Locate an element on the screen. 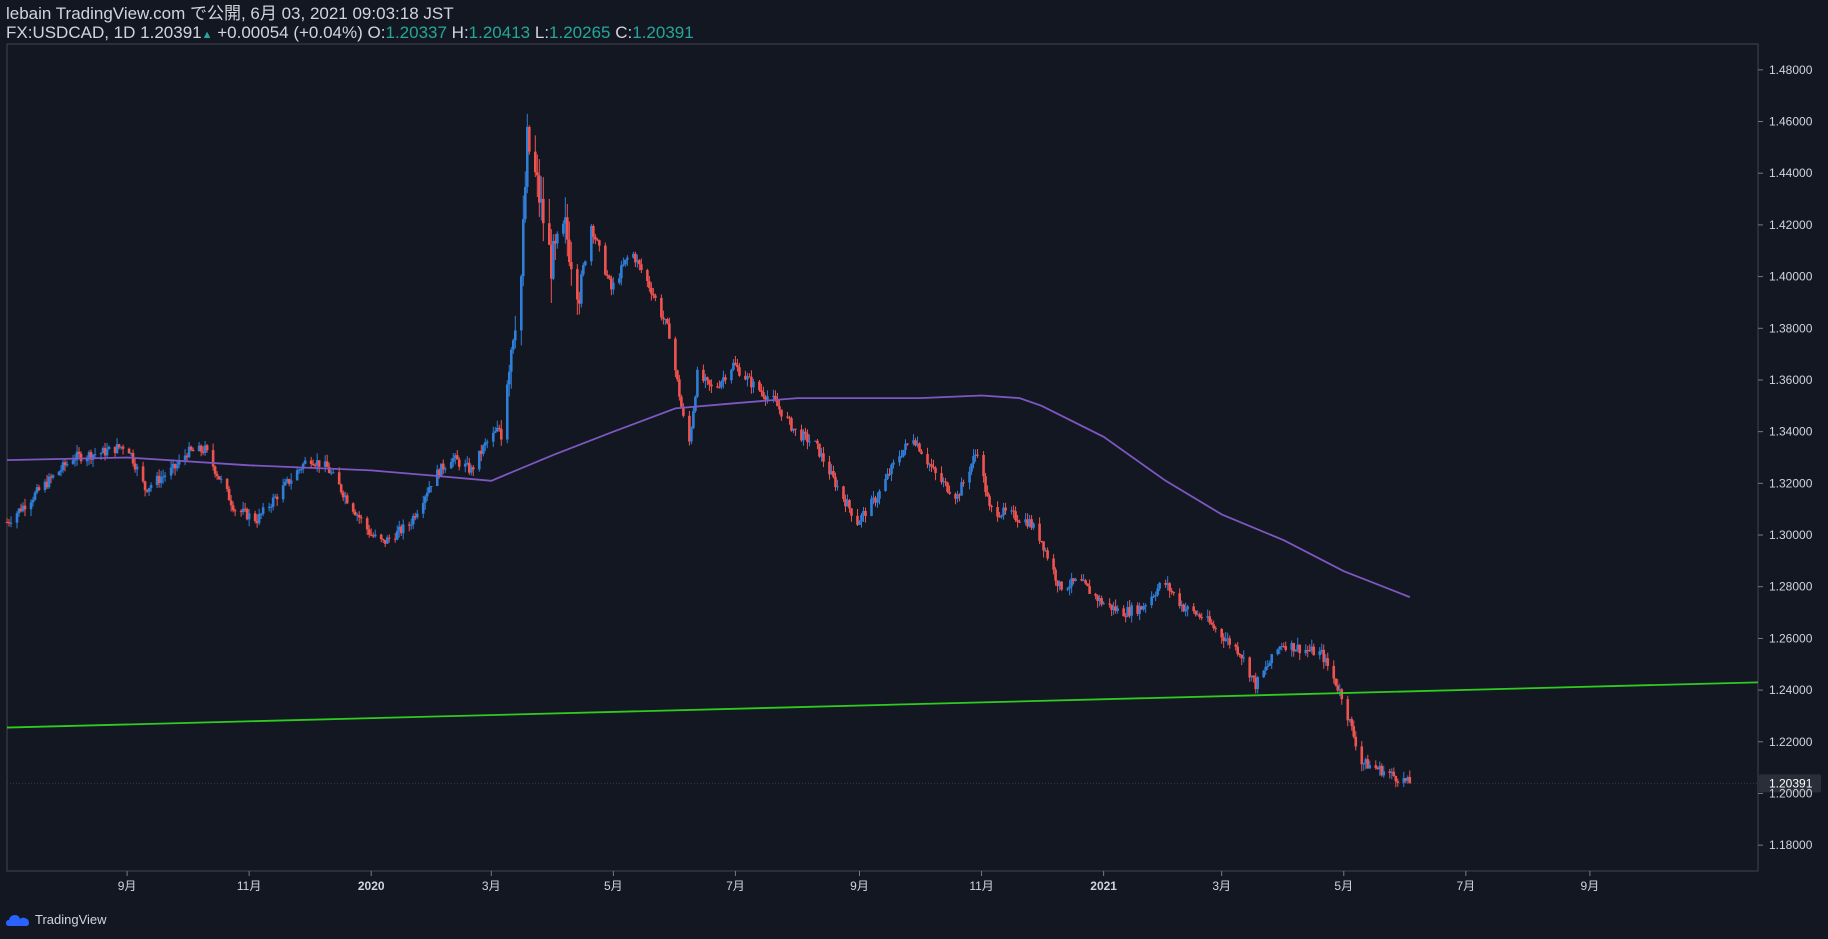 Image resolution: width=1828 pixels, height=939 pixels. time-tick-label: 5月 is located at coordinates (1343, 886).